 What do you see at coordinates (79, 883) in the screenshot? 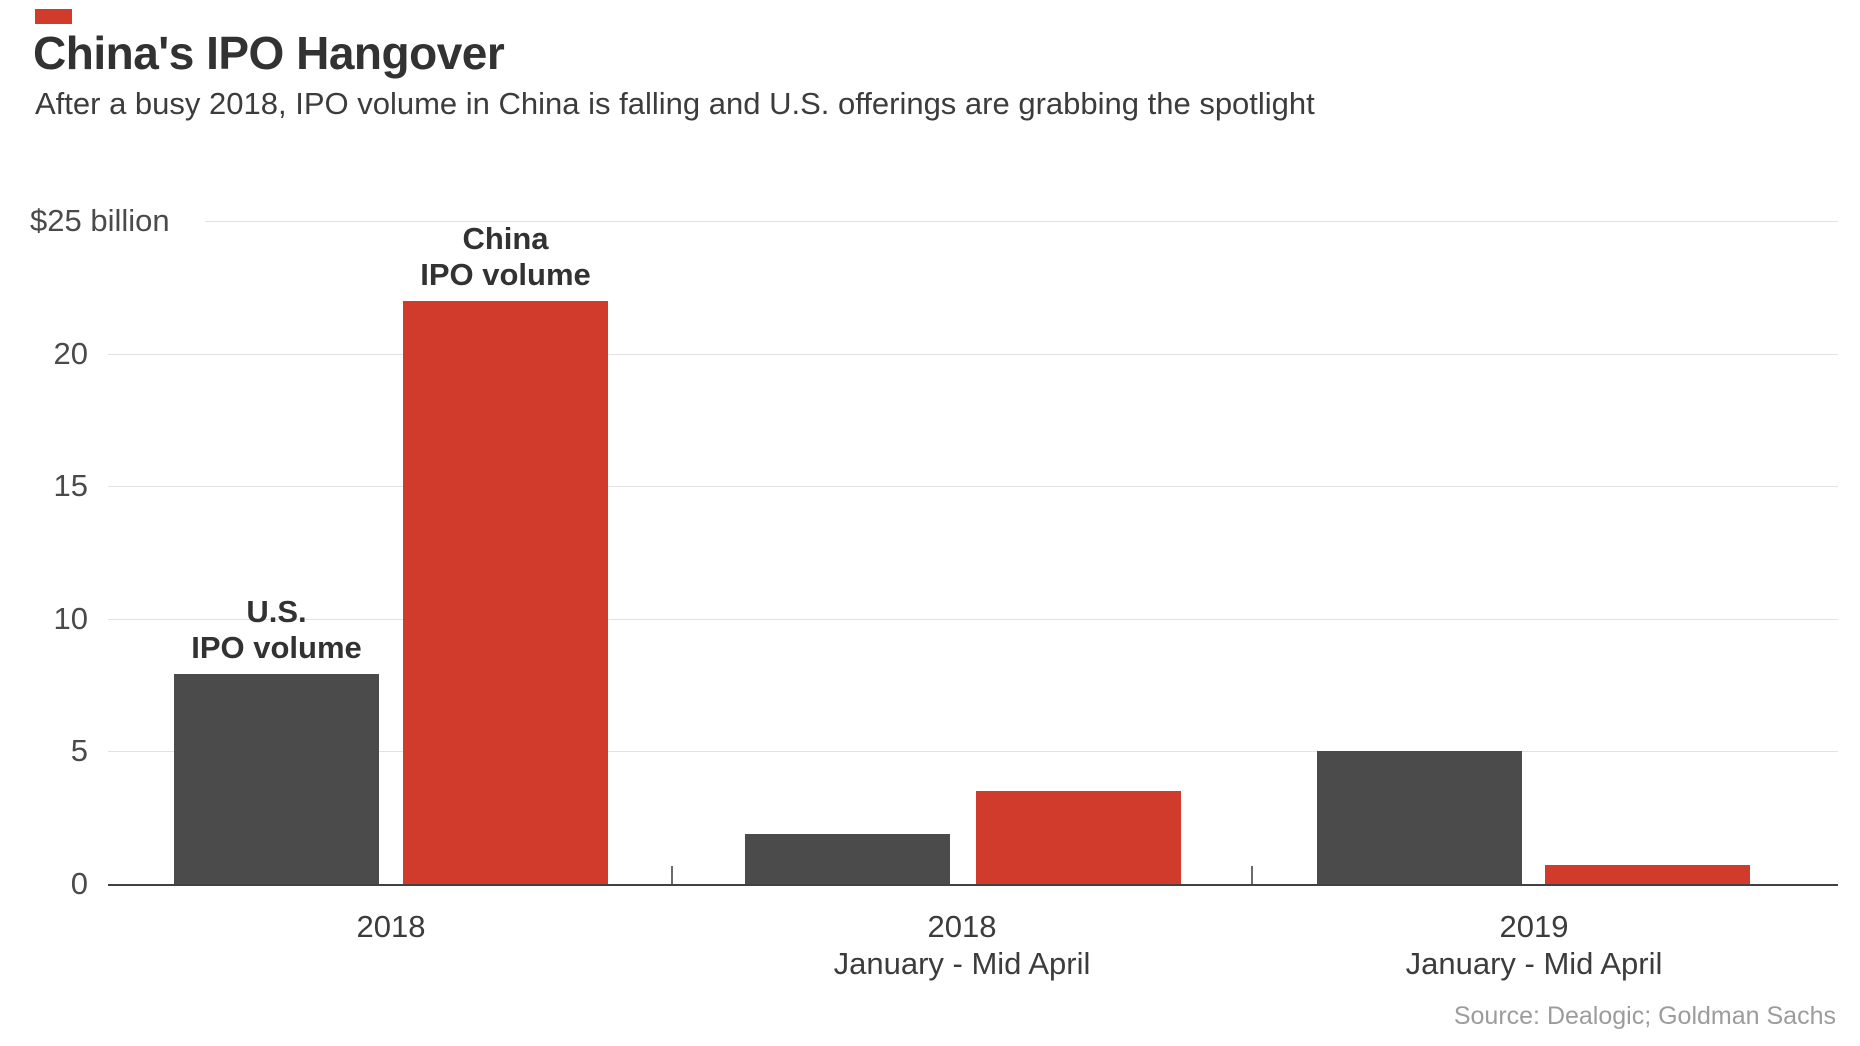
I see `y-tick-label-0: 0` at bounding box center [79, 883].